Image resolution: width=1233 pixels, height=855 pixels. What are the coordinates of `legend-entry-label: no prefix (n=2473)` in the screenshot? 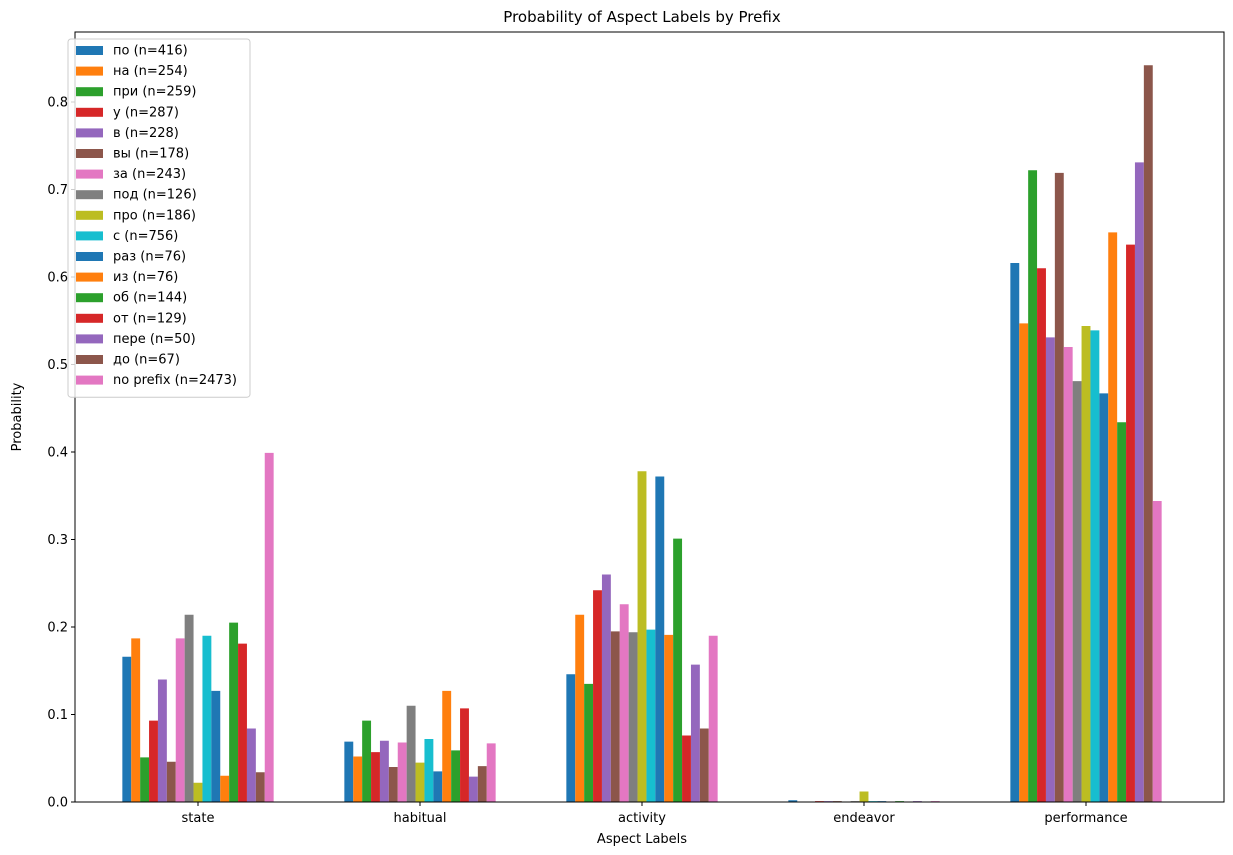 It's located at (175, 380).